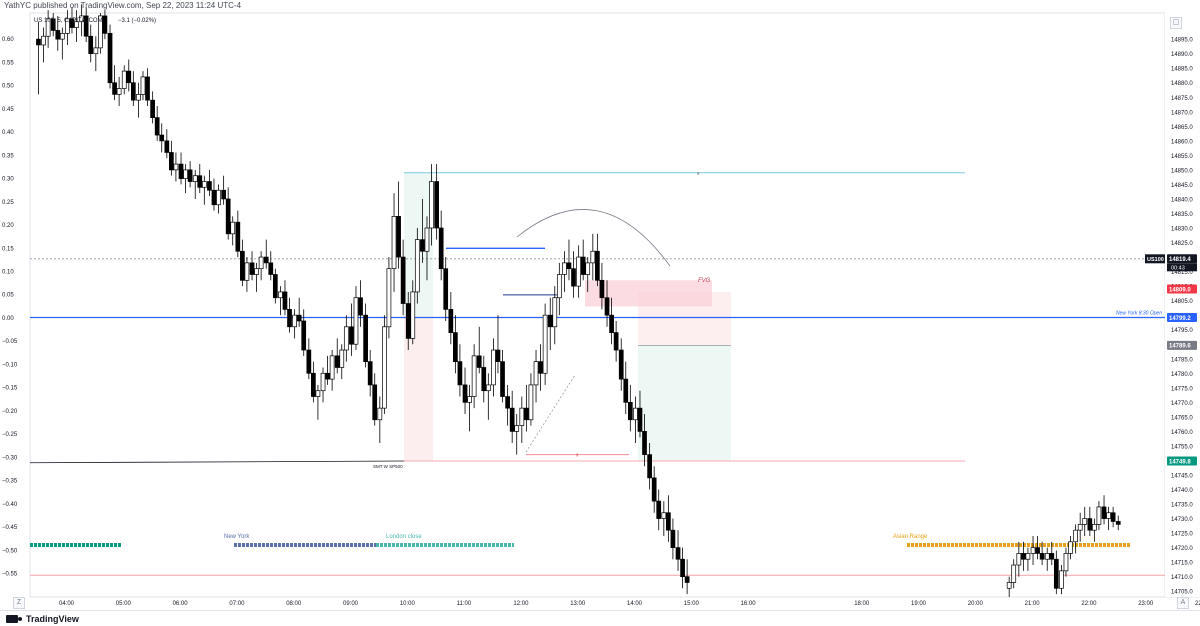  What do you see at coordinates (1183, 603) in the screenshot?
I see `auto-scale-button: A` at bounding box center [1183, 603].